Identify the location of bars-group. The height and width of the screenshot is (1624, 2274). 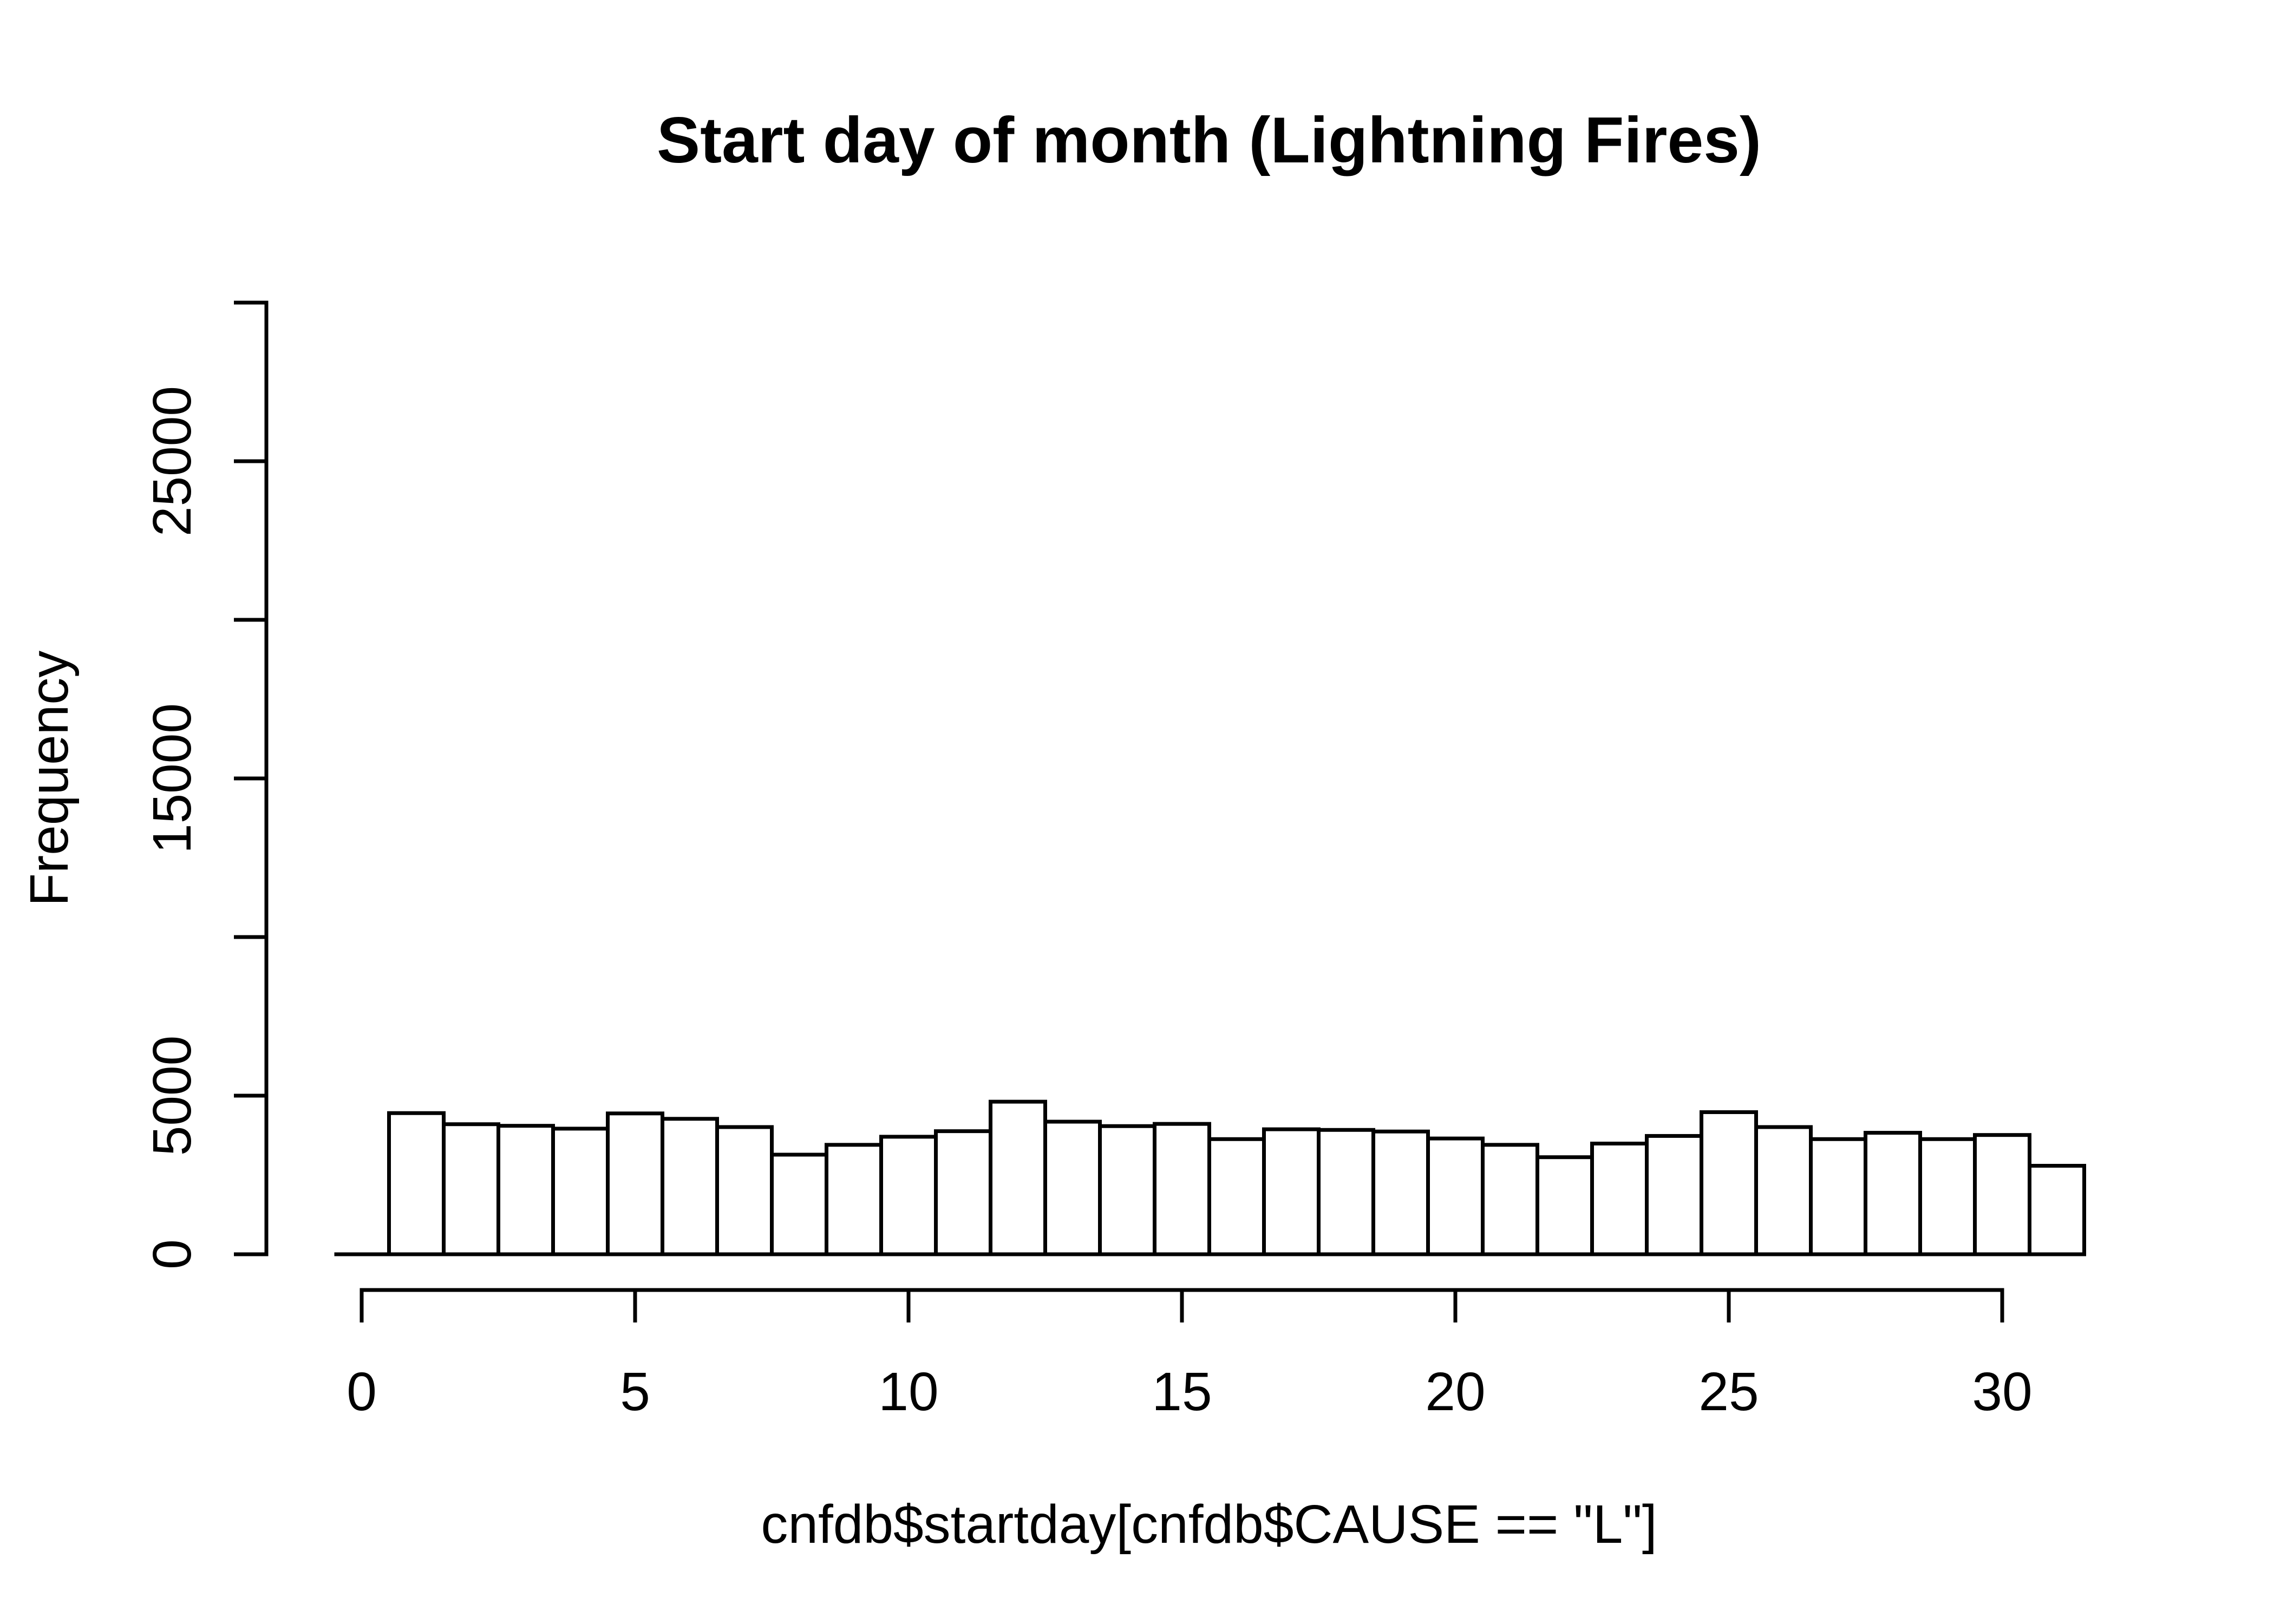
(1210, 1177).